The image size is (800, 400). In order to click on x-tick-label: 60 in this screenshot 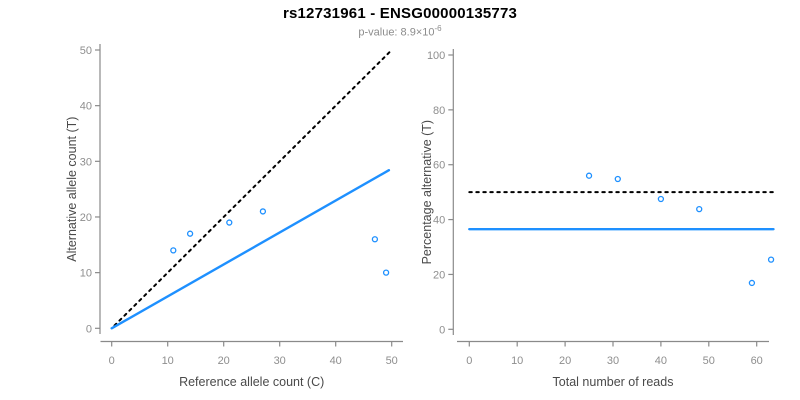, I will do `click(757, 361)`.